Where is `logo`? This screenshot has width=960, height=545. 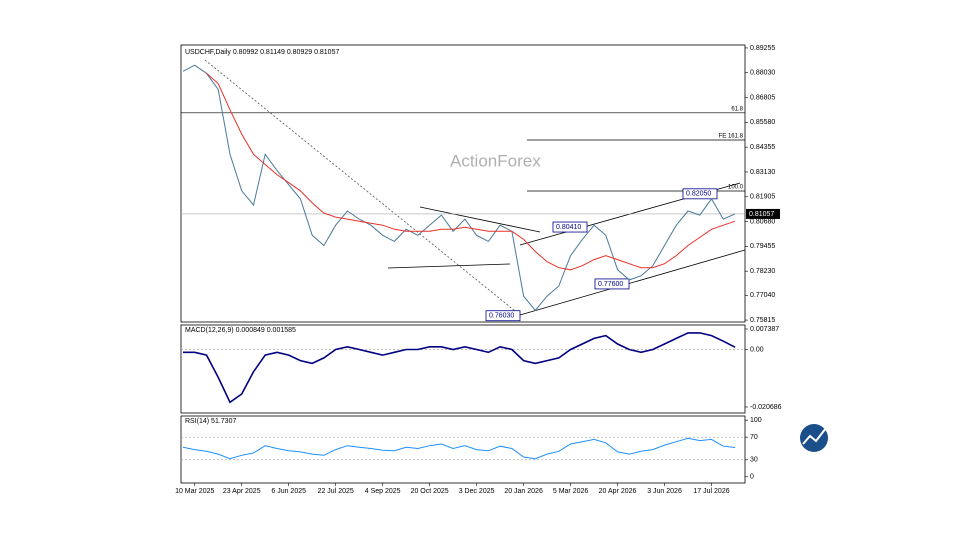 logo is located at coordinates (814, 438).